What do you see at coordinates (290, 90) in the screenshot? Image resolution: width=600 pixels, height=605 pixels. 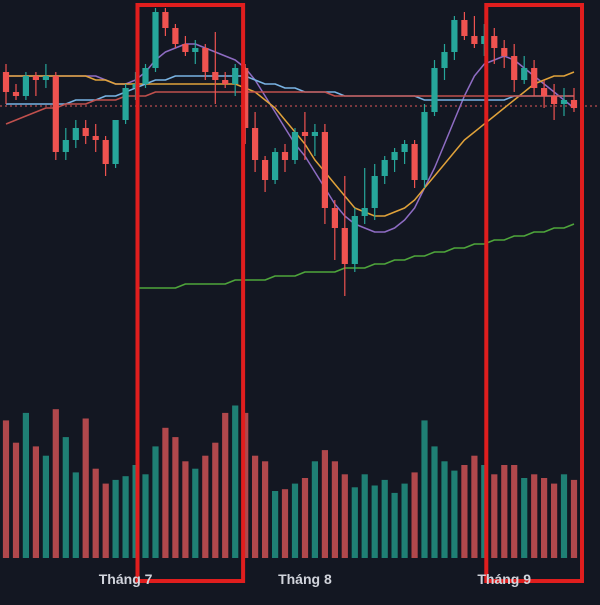 I see `moving-average-line` at bounding box center [290, 90].